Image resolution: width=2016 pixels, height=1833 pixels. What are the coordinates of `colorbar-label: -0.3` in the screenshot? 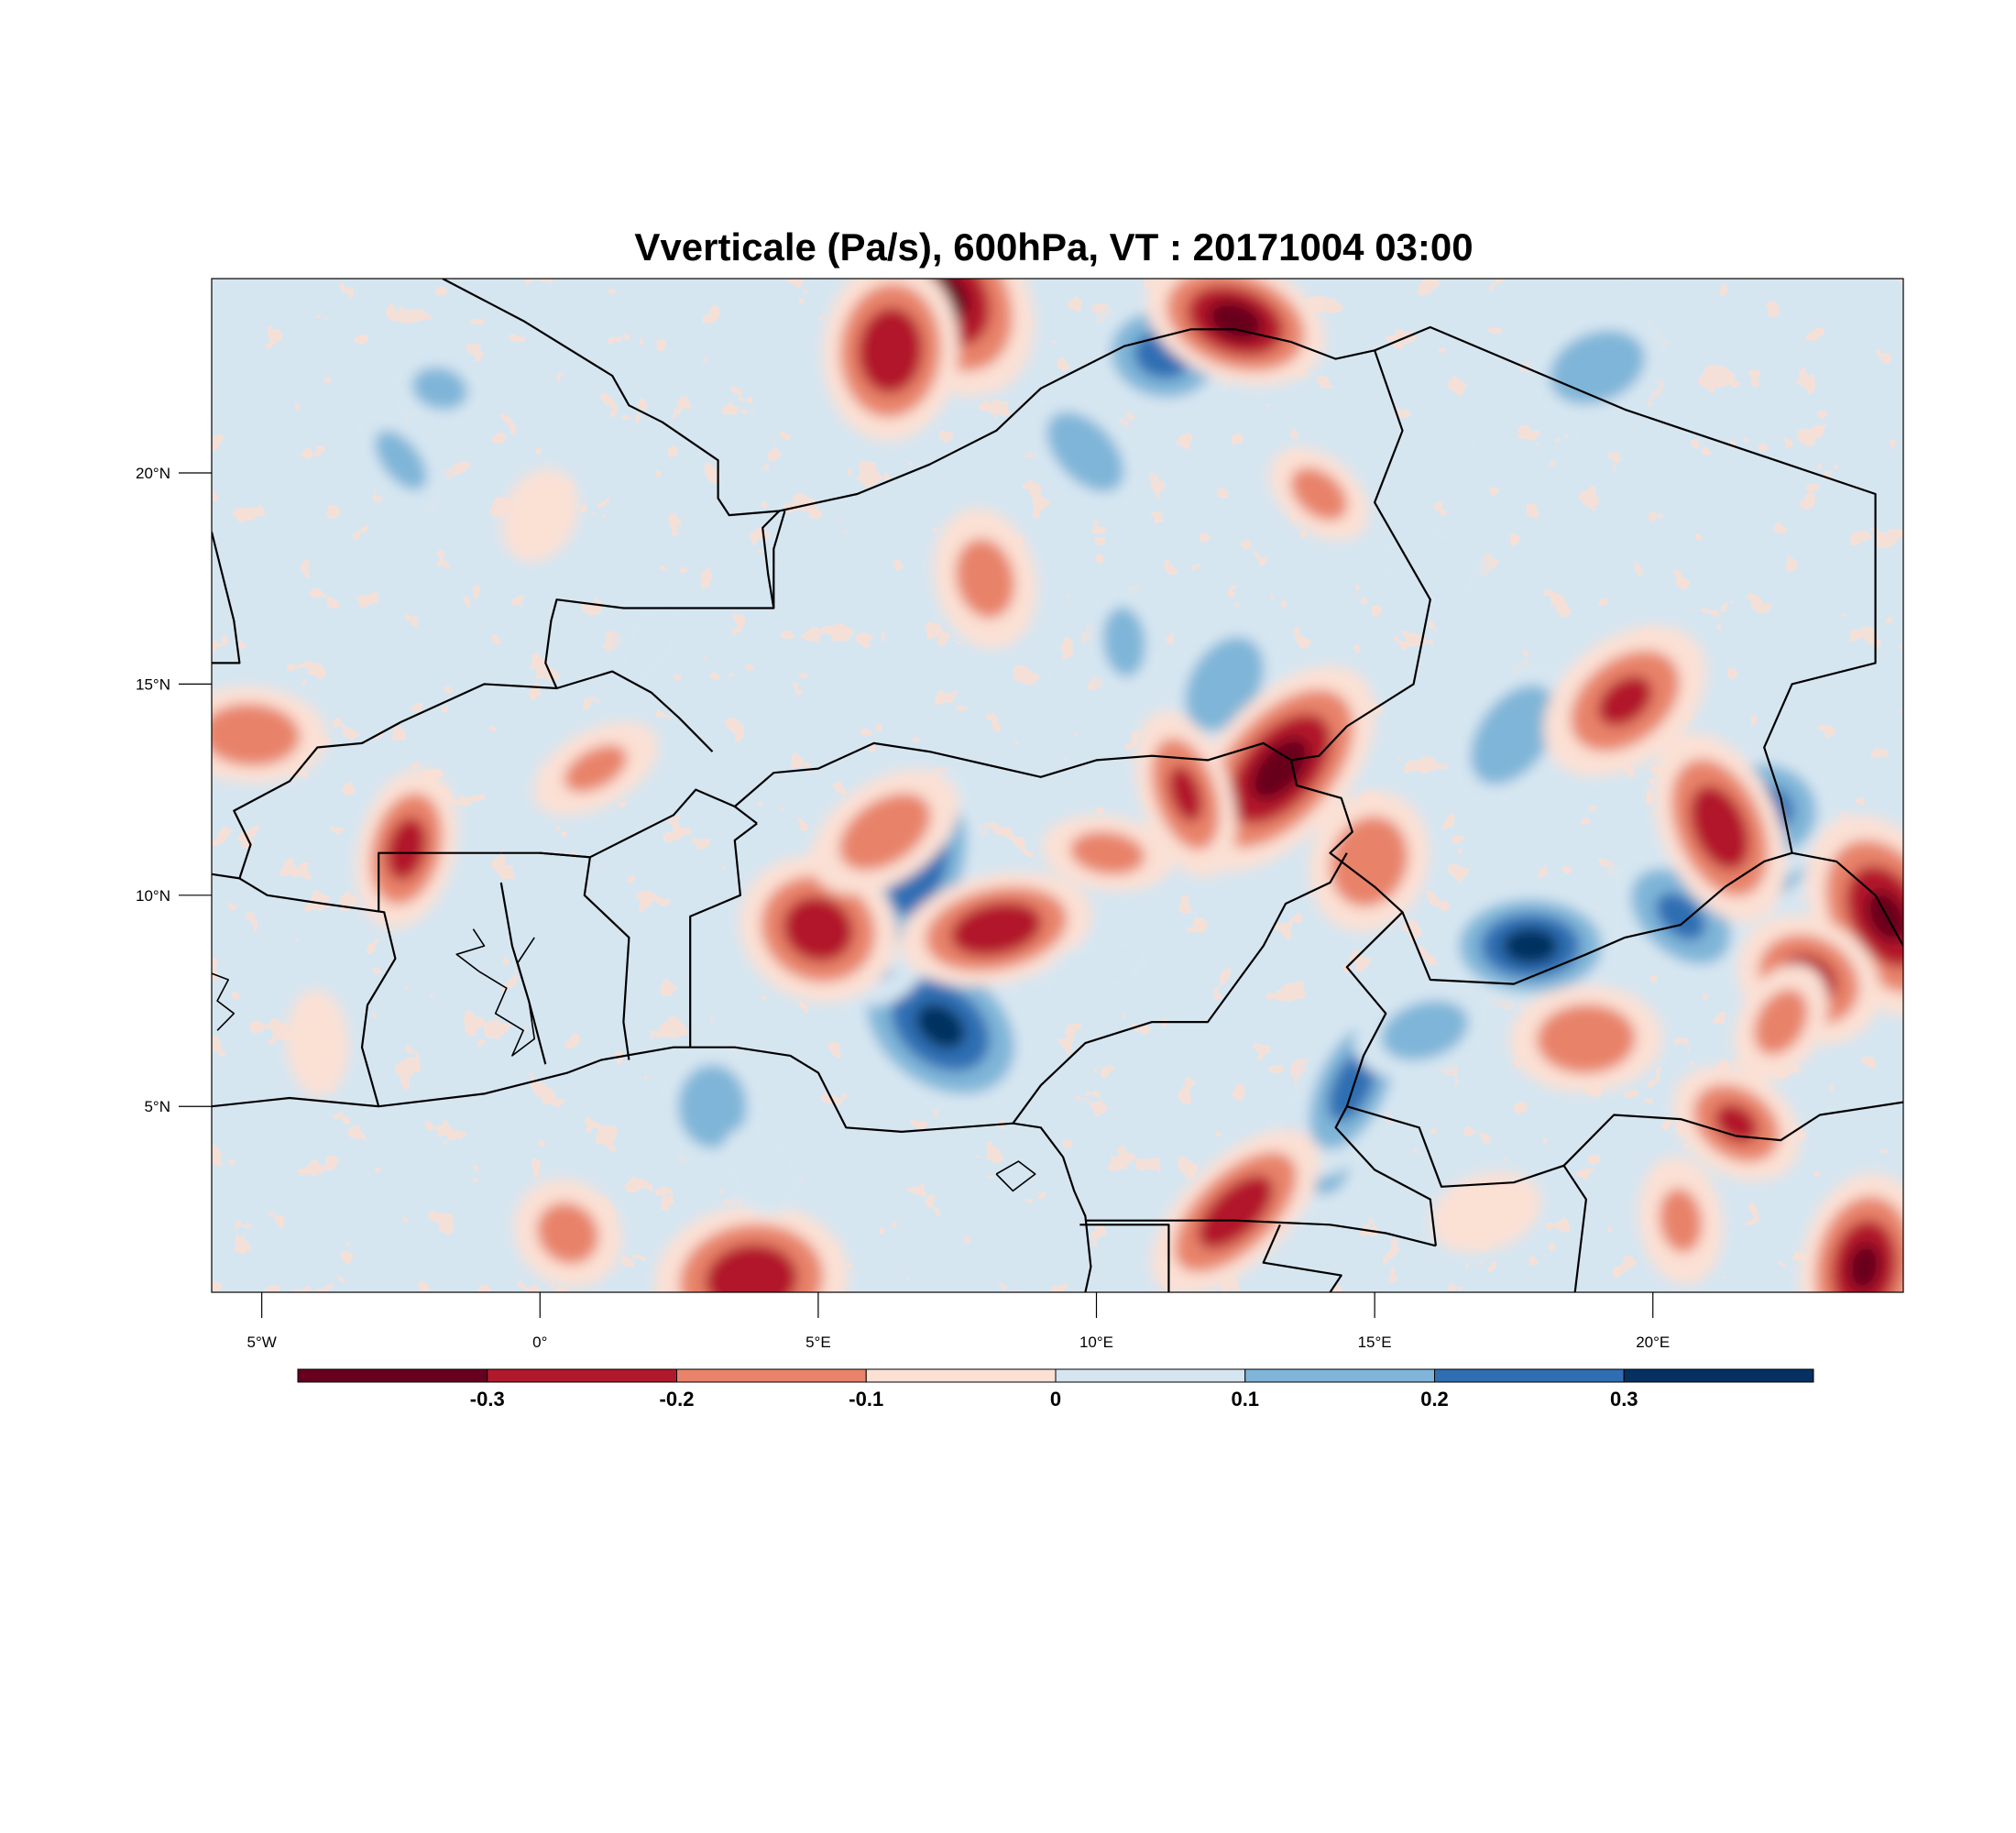 It's located at (487, 1399).